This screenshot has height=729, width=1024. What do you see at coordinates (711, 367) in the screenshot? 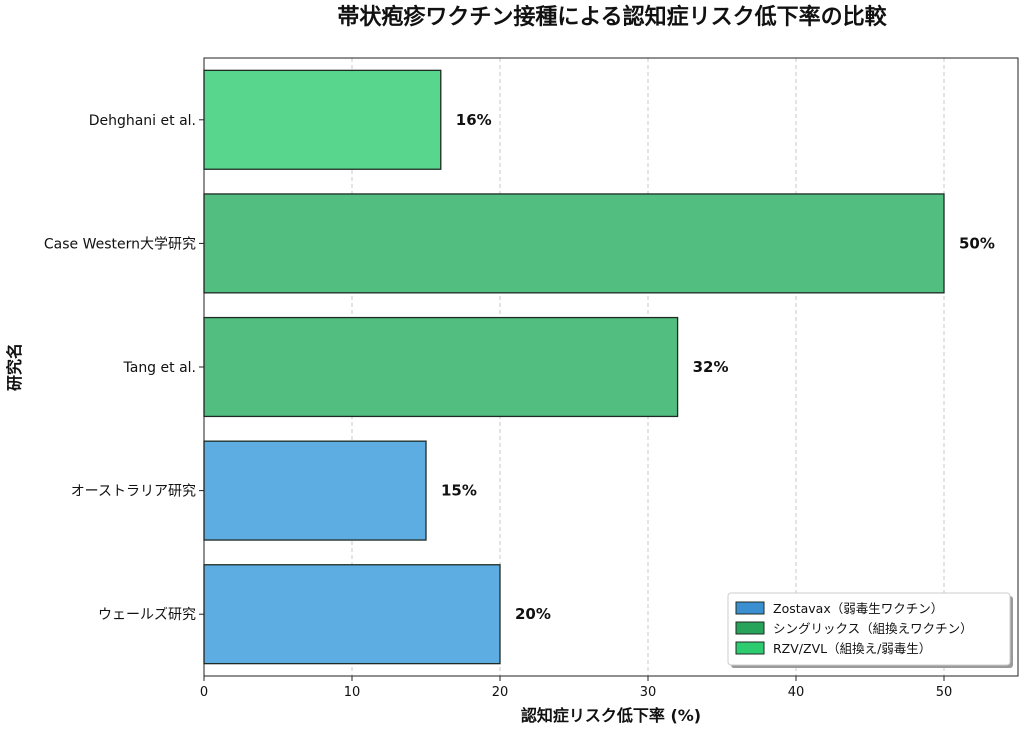
I see `data-label: 32%` at bounding box center [711, 367].